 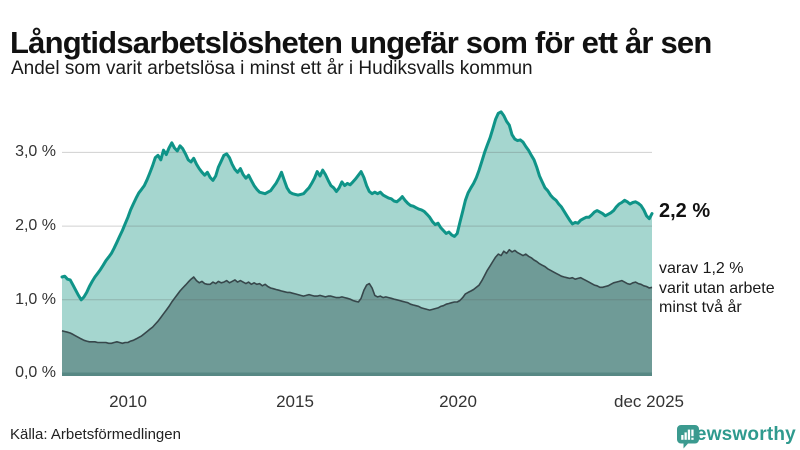 What do you see at coordinates (649, 401) in the screenshot?
I see `x-tick-dec-2025: dec 2025` at bounding box center [649, 401].